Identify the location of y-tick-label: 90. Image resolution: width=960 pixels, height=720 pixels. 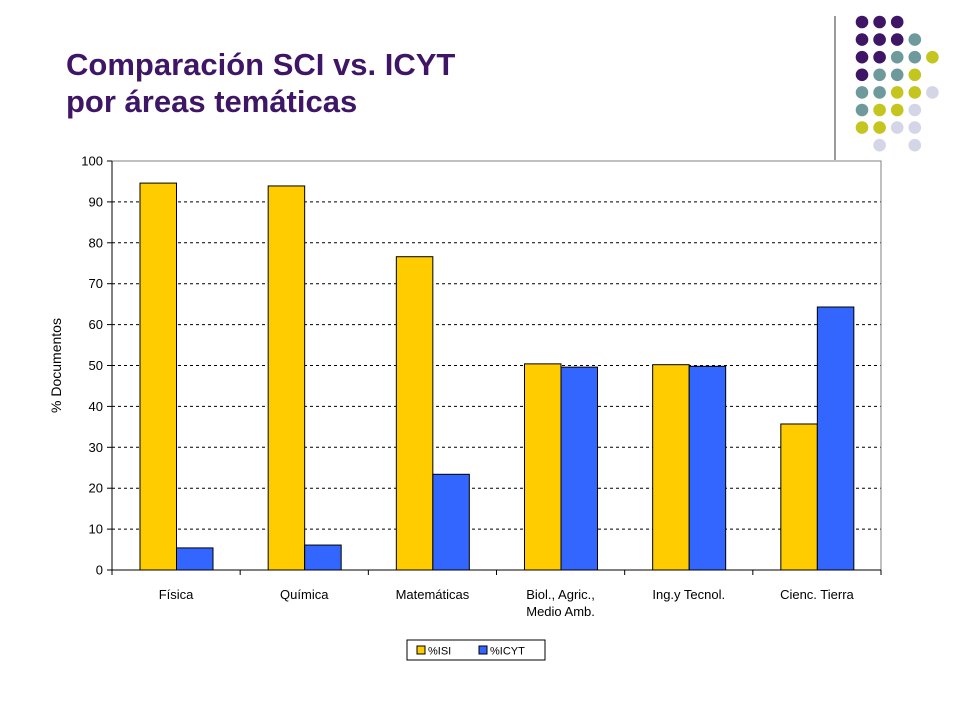
(96, 201).